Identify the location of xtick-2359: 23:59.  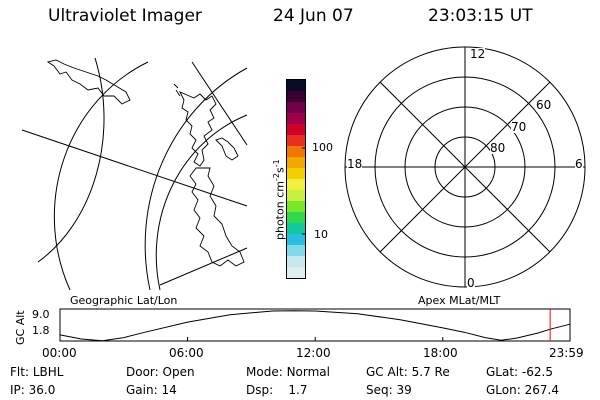
(566, 353).